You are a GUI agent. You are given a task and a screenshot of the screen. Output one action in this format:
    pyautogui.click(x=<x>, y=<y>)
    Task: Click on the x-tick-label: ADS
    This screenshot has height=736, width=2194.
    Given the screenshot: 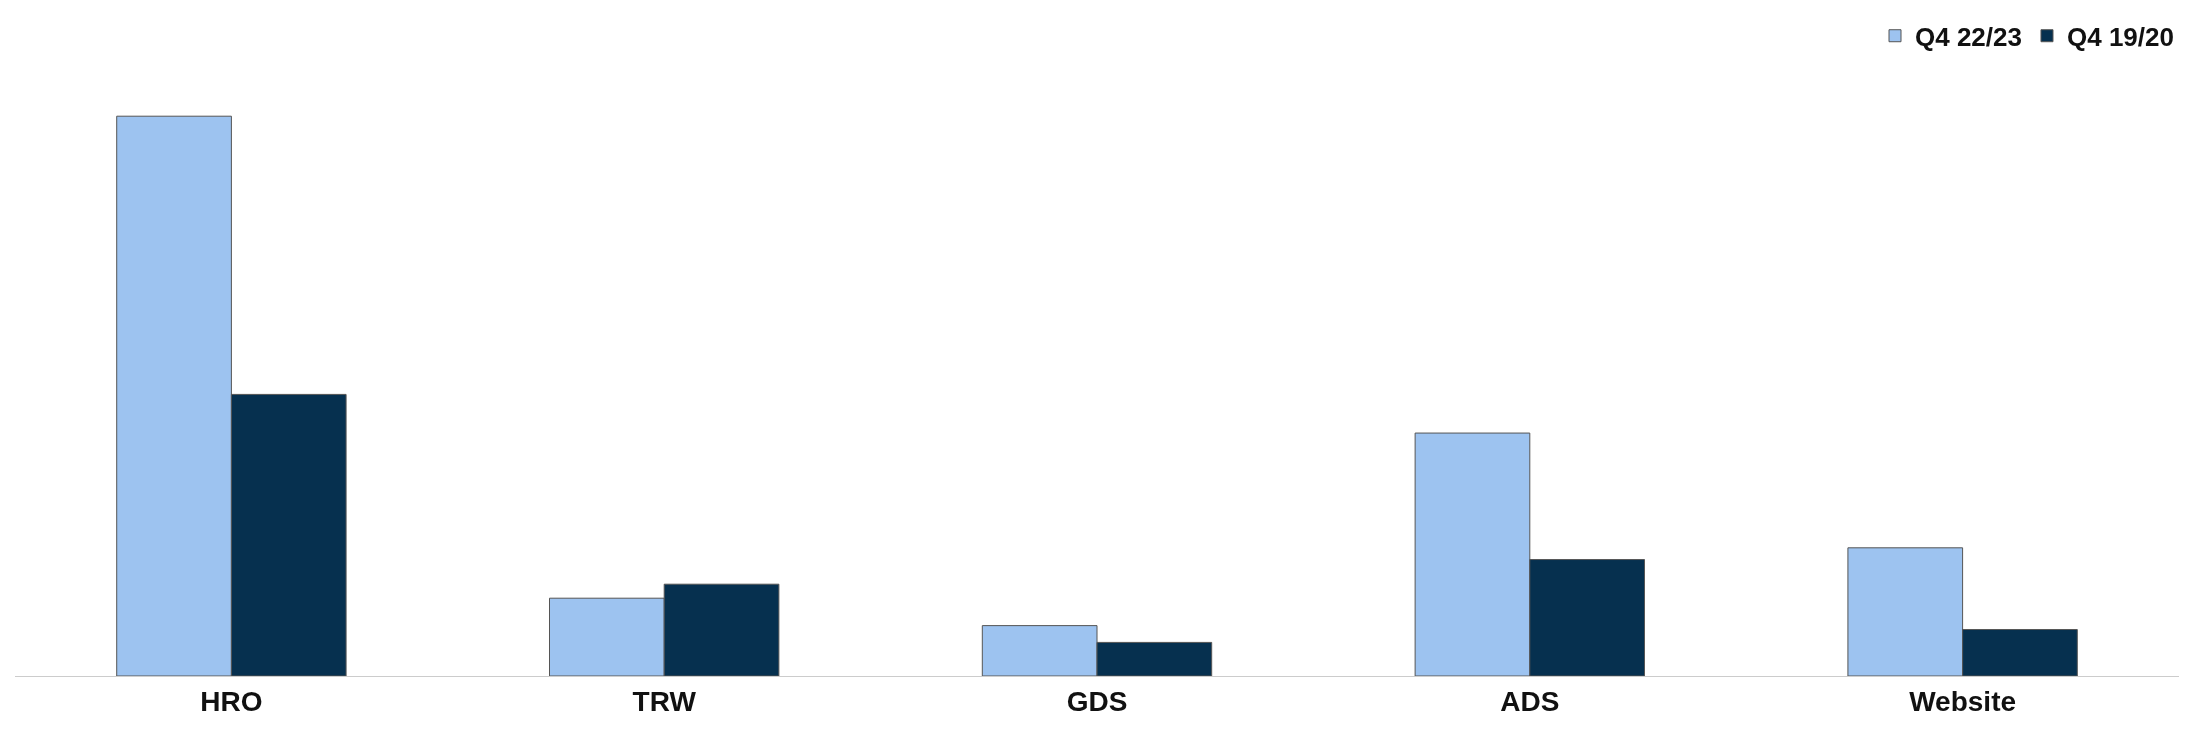 What is the action you would take?
    pyautogui.click(x=1530, y=701)
    